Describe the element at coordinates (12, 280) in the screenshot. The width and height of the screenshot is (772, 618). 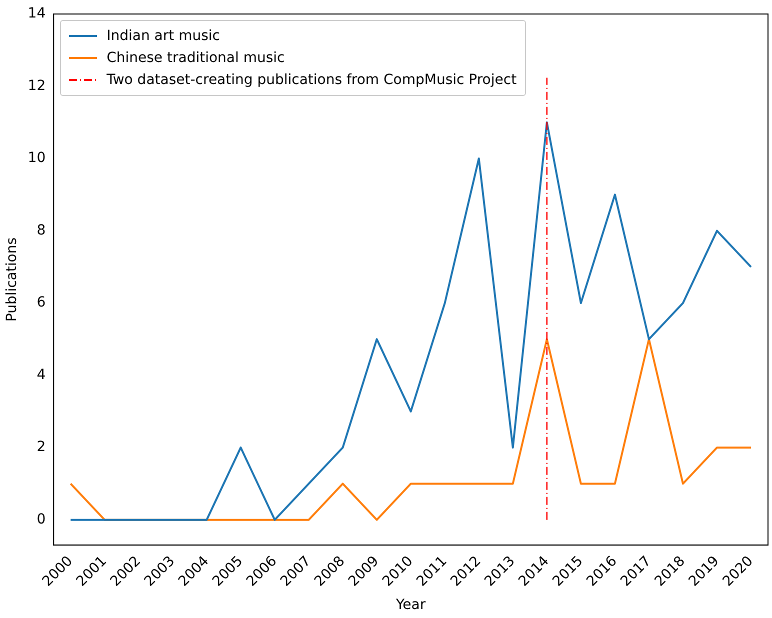
I see `y-axis-title: Publications` at that location.